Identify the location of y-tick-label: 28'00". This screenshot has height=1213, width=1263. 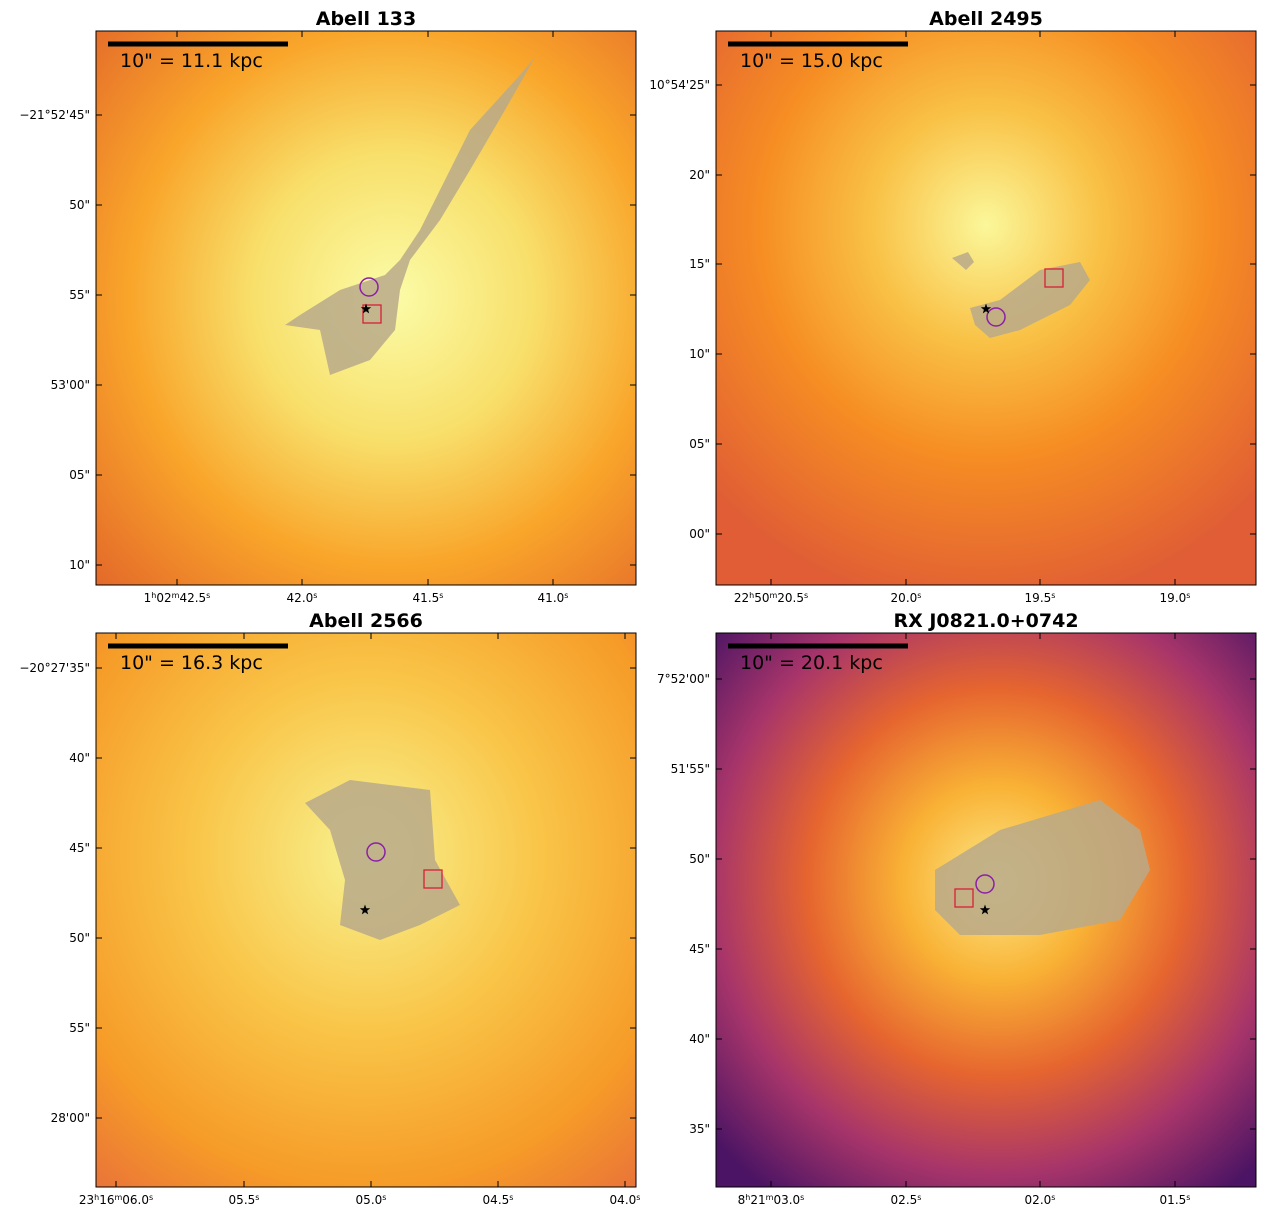
(70, 1118).